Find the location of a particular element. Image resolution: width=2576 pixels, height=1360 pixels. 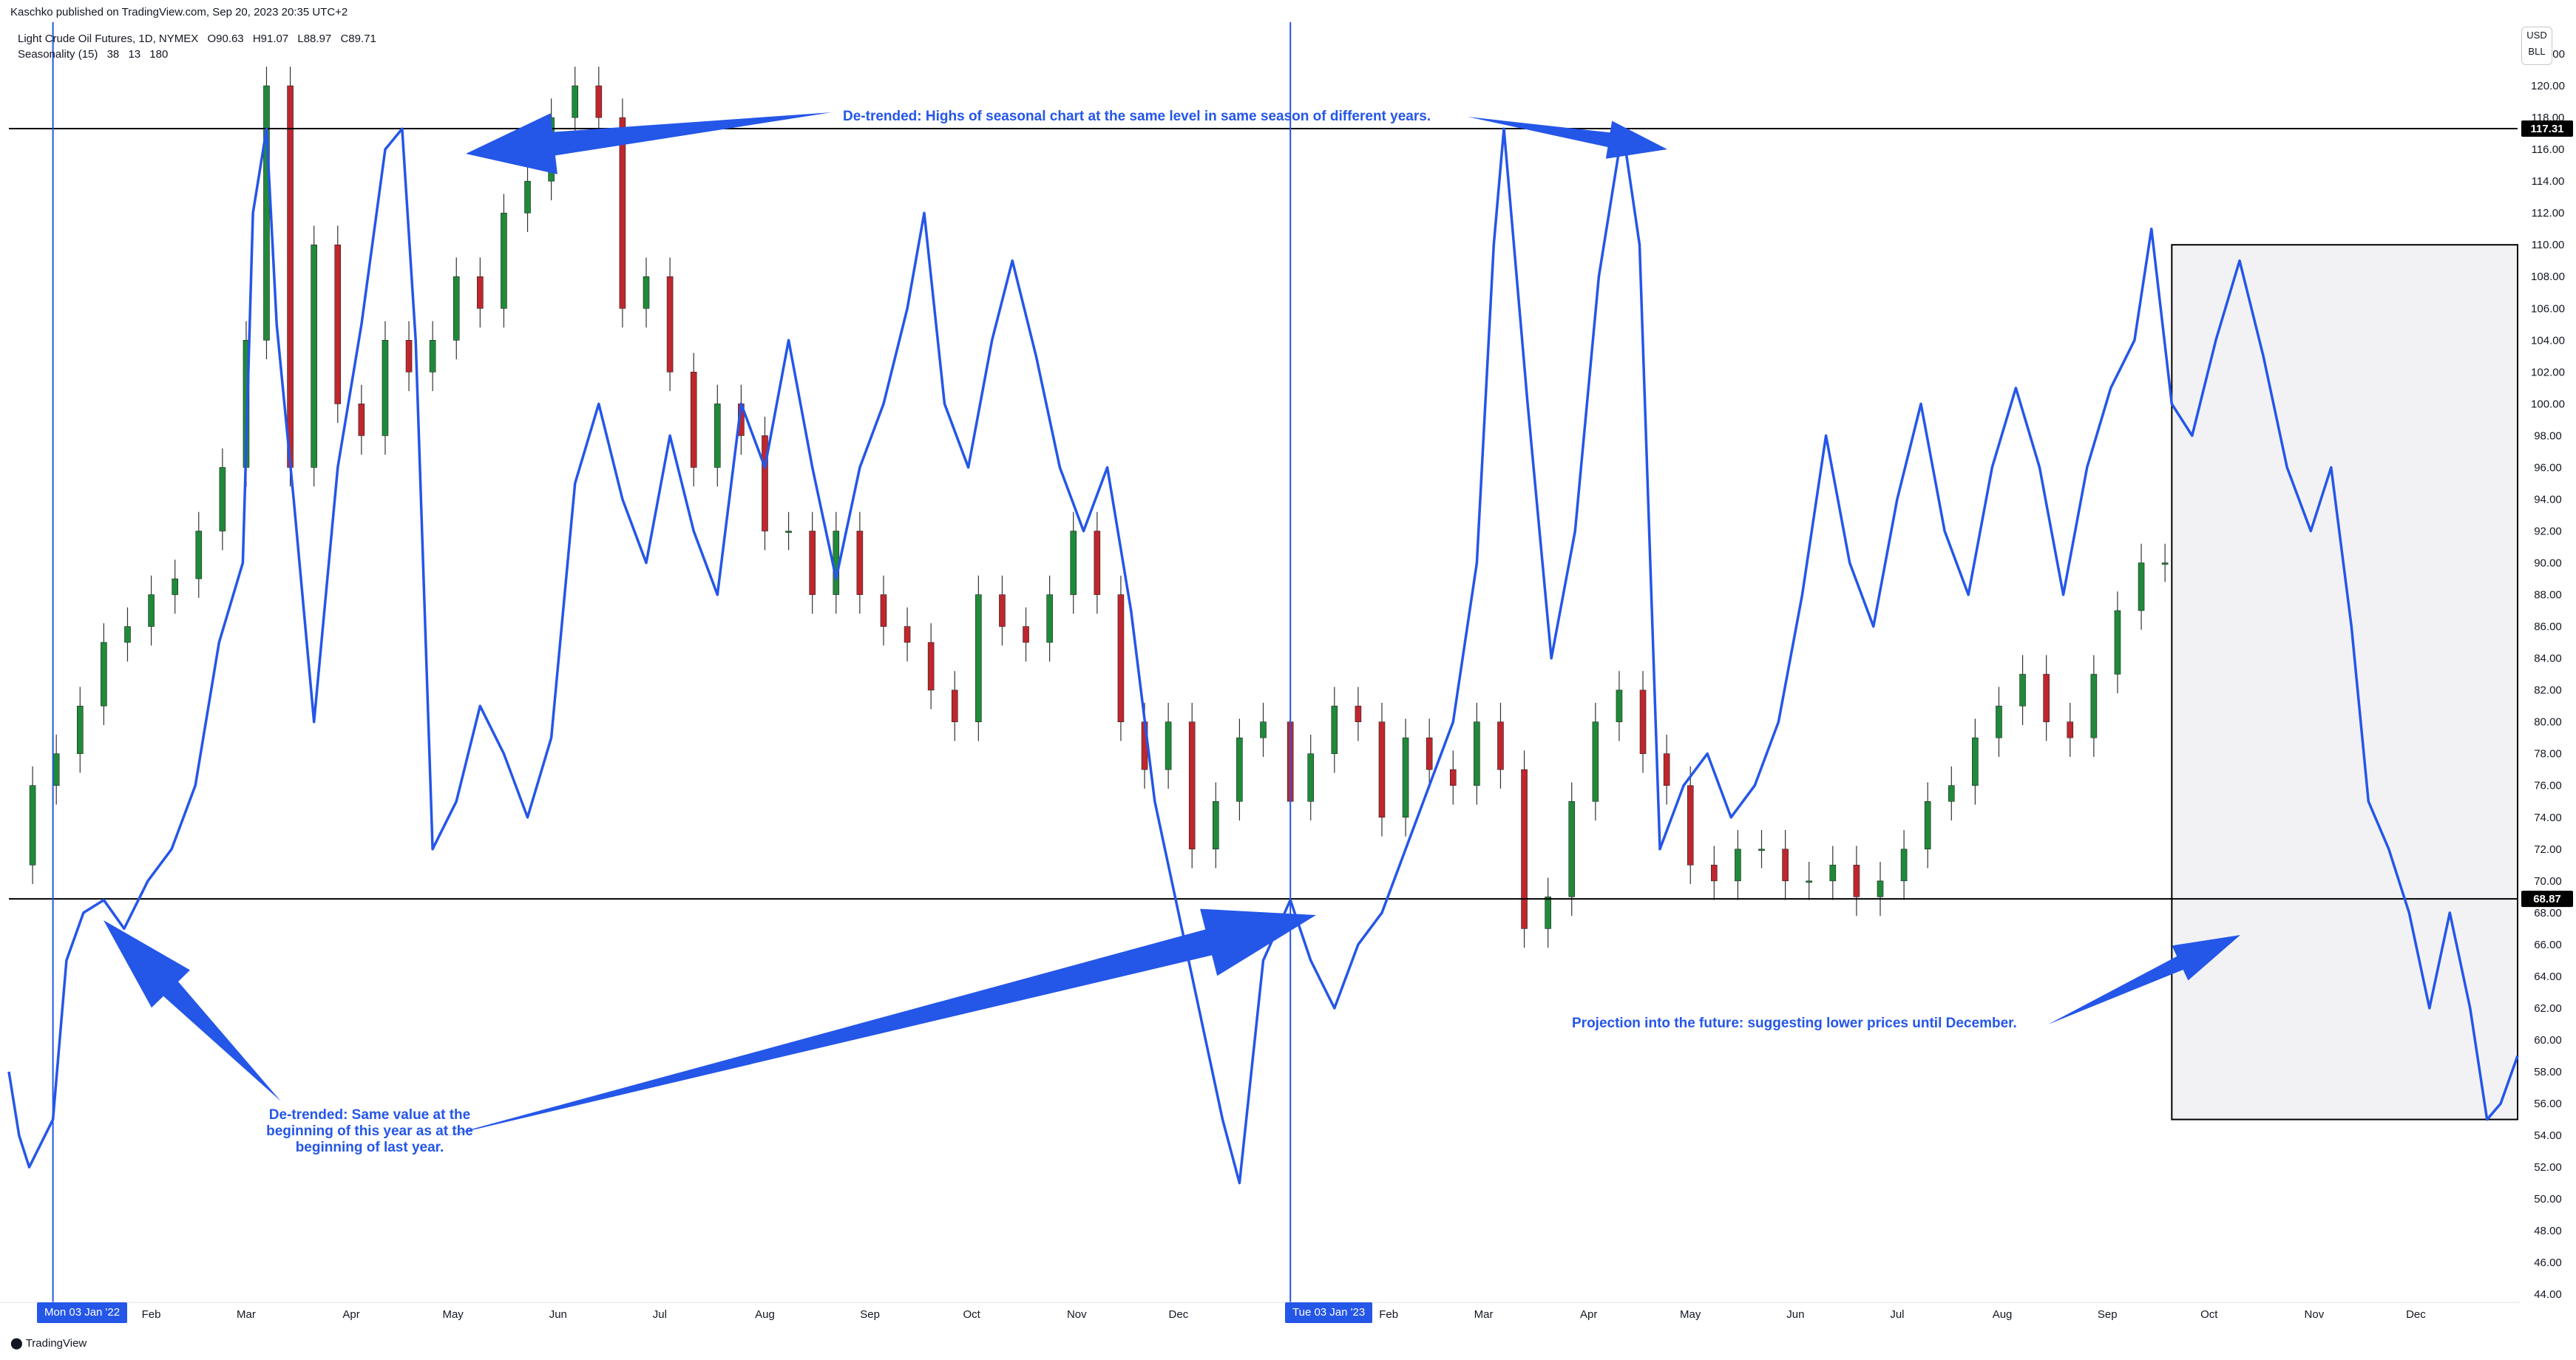

price-tick-label: 94.00 is located at coordinates (2548, 499).